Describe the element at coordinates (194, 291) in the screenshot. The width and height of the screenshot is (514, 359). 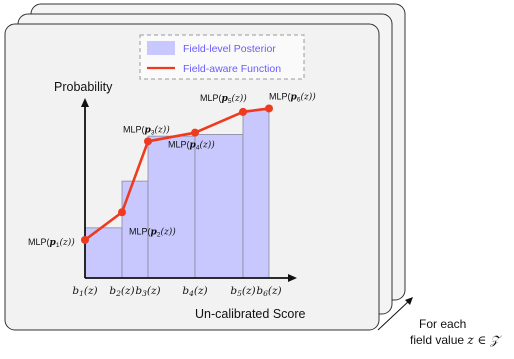
I see `bin-edge-label: b4(z)` at that location.